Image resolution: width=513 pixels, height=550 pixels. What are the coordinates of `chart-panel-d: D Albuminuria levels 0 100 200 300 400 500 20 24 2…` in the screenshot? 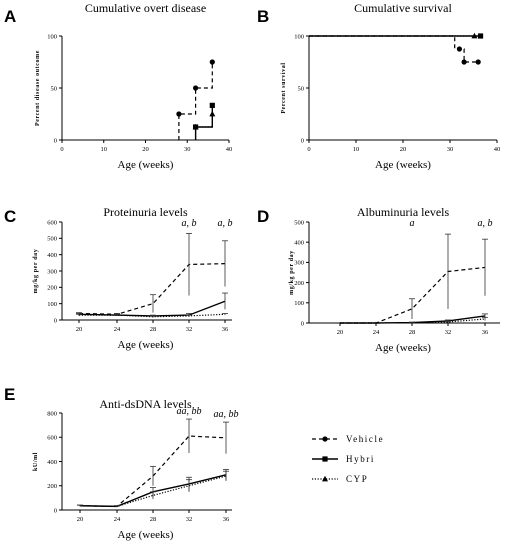 It's located at (378, 279).